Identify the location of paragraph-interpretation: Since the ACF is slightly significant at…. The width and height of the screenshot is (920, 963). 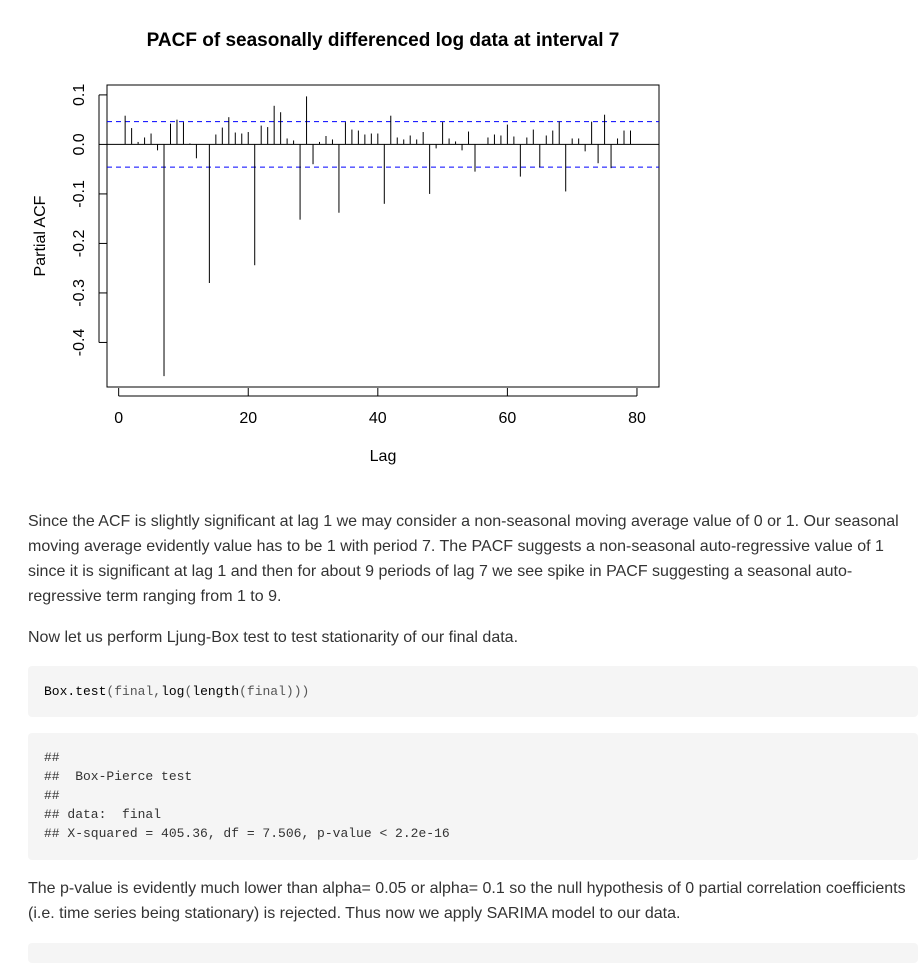
(463, 559).